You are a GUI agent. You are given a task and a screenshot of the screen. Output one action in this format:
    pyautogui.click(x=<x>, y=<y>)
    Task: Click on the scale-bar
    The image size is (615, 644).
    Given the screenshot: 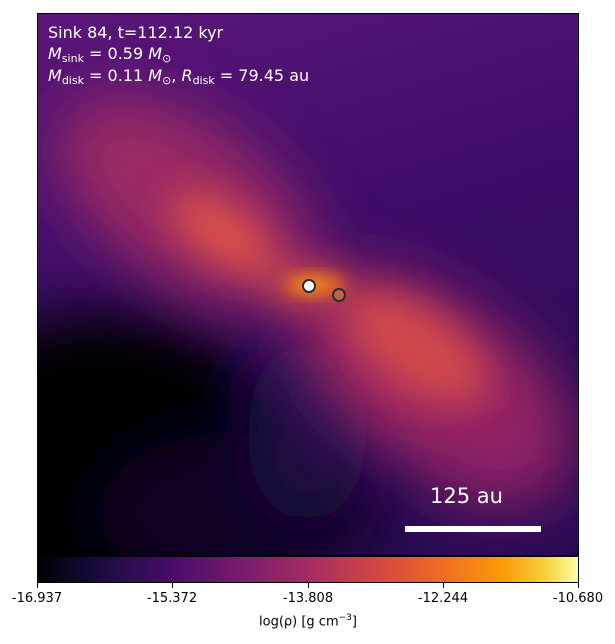 What is the action you would take?
    pyautogui.click(x=473, y=529)
    